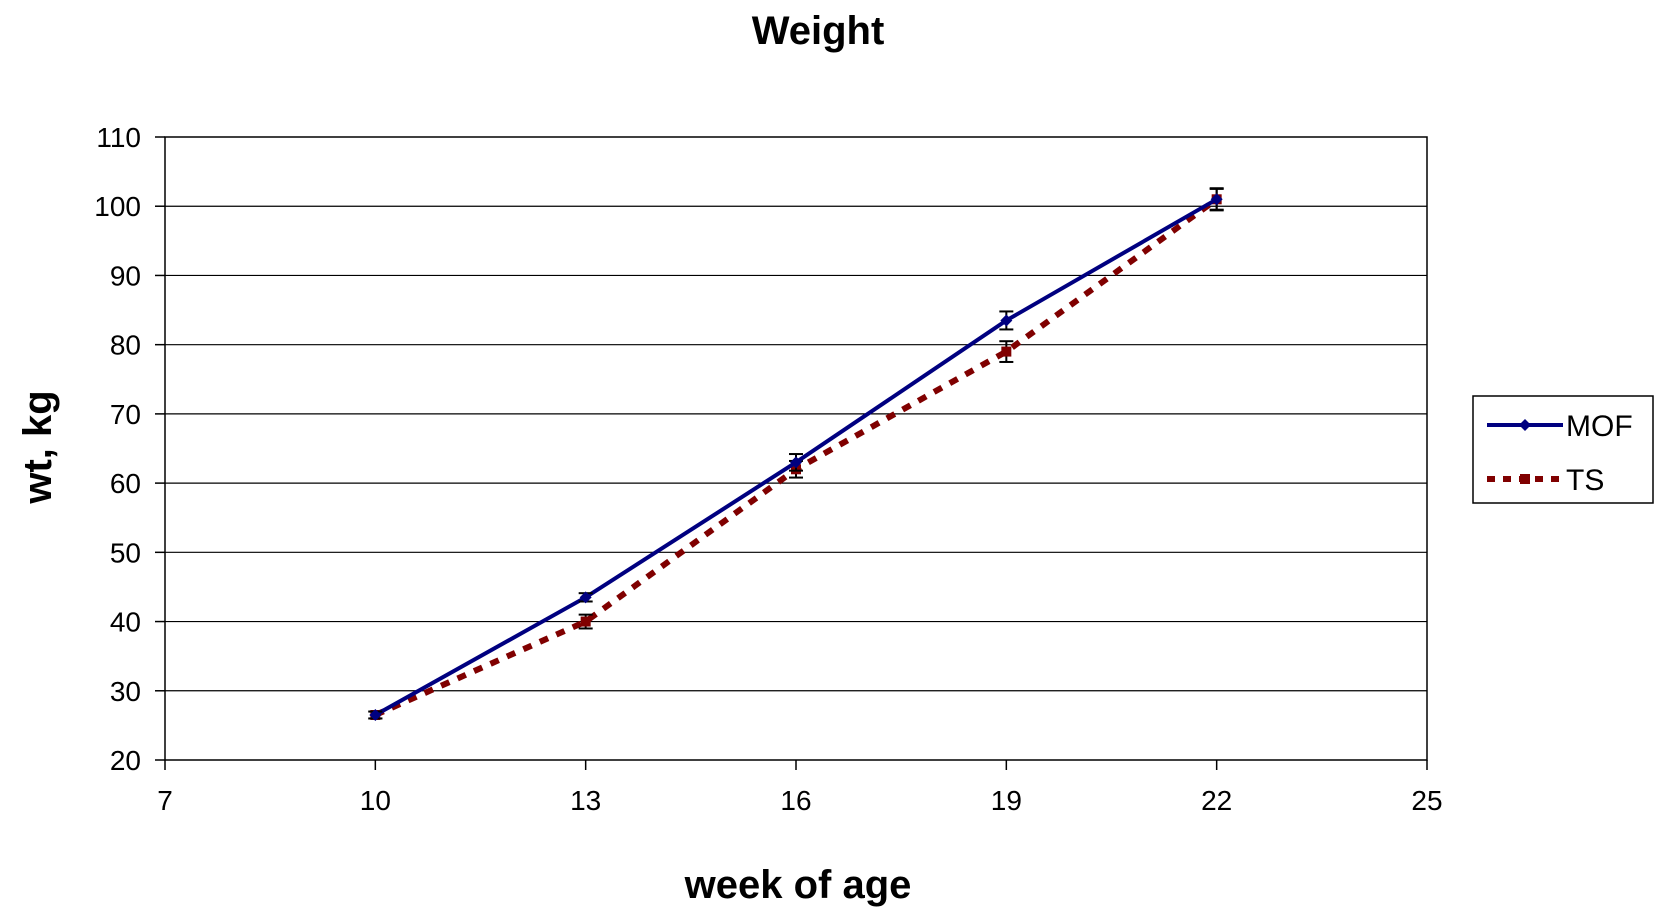 This screenshot has width=1655, height=910. What do you see at coordinates (125, 275) in the screenshot?
I see `y-tick-label-90: 90` at bounding box center [125, 275].